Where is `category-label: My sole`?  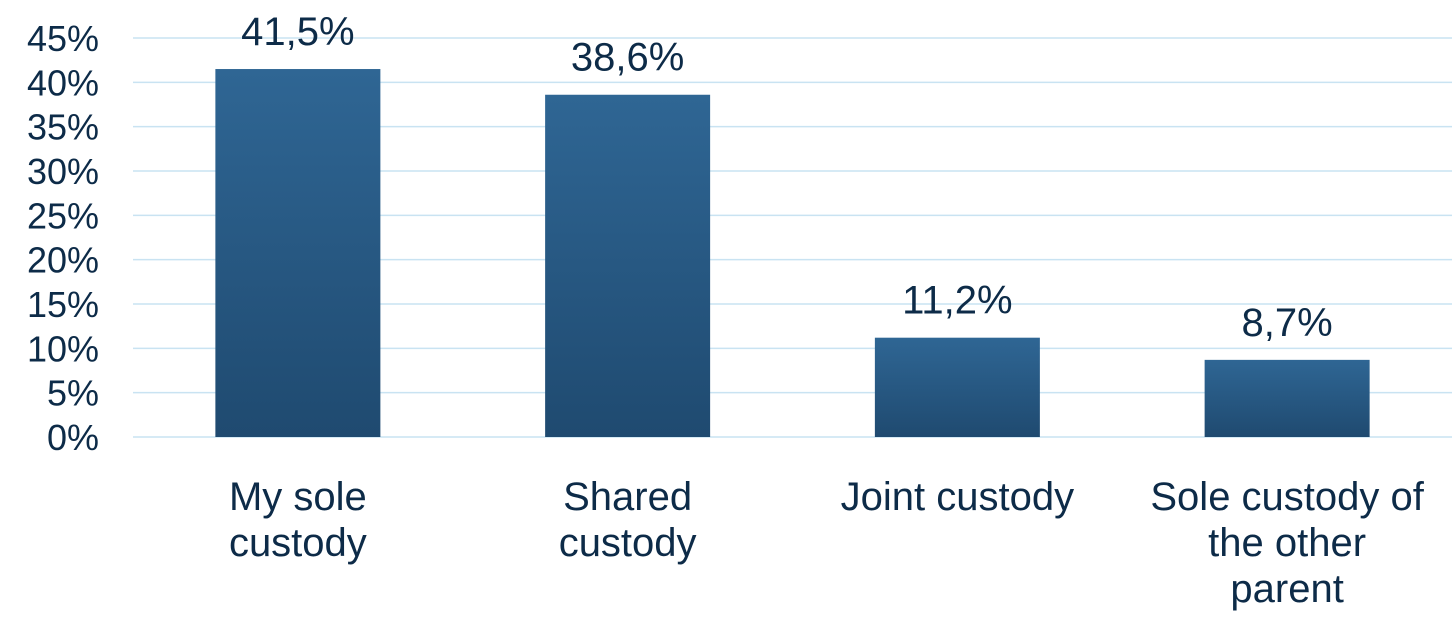
category-label: My sole is located at coordinates (298, 497).